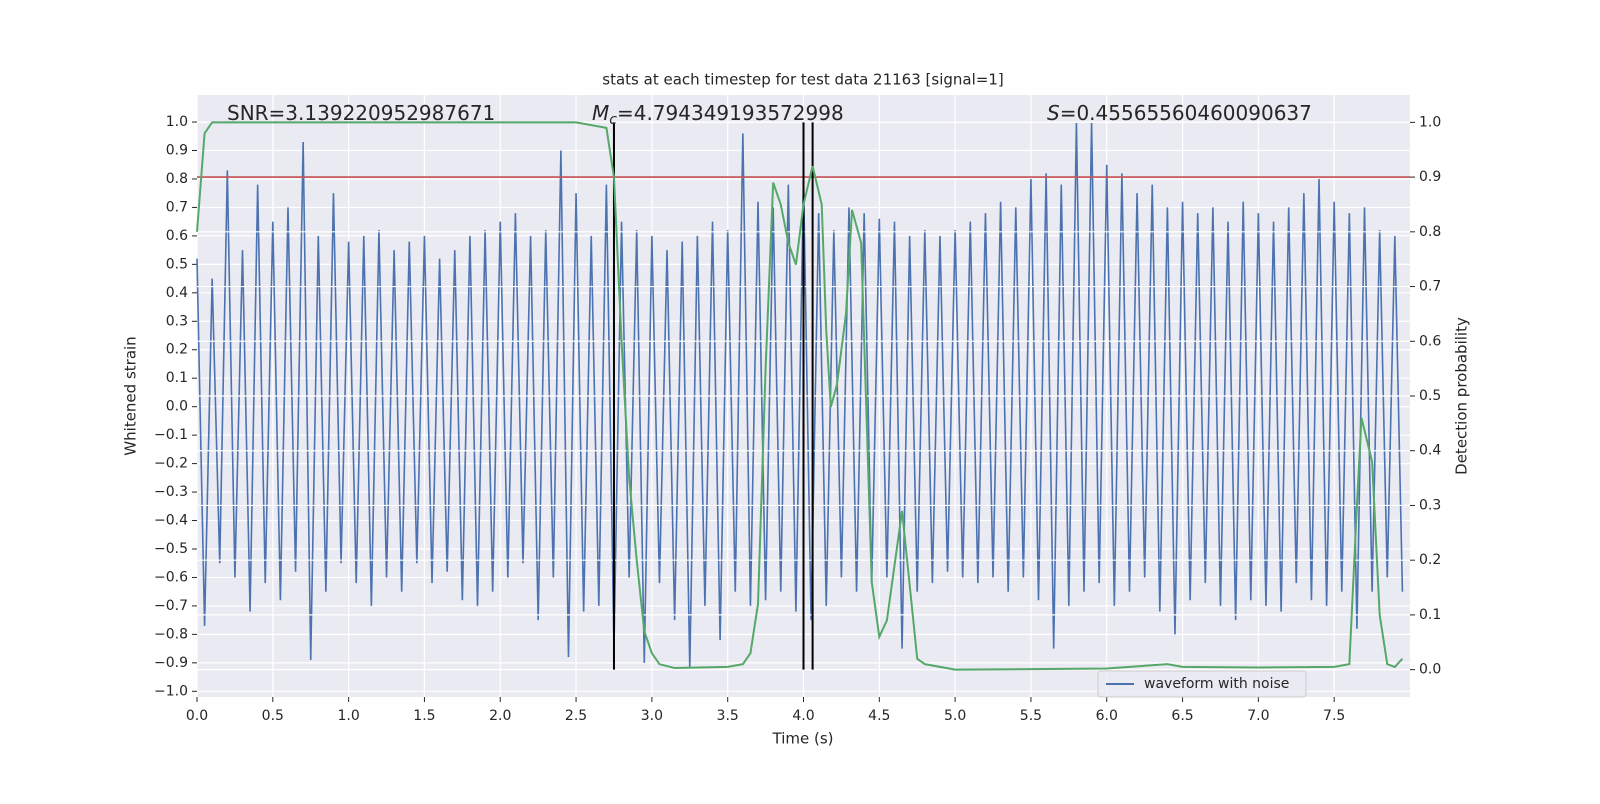 This screenshot has width=1600, height=804. What do you see at coordinates (613, 120) in the screenshot?
I see `annotation-subscript: c` at bounding box center [613, 120].